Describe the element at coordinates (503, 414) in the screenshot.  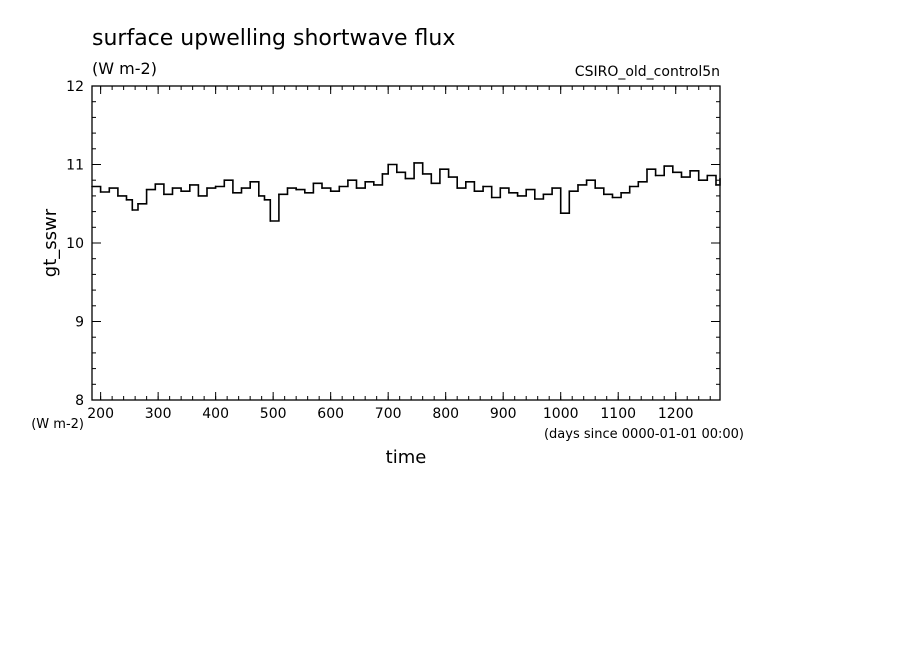
I see `x-tick-label: 900` at that location.